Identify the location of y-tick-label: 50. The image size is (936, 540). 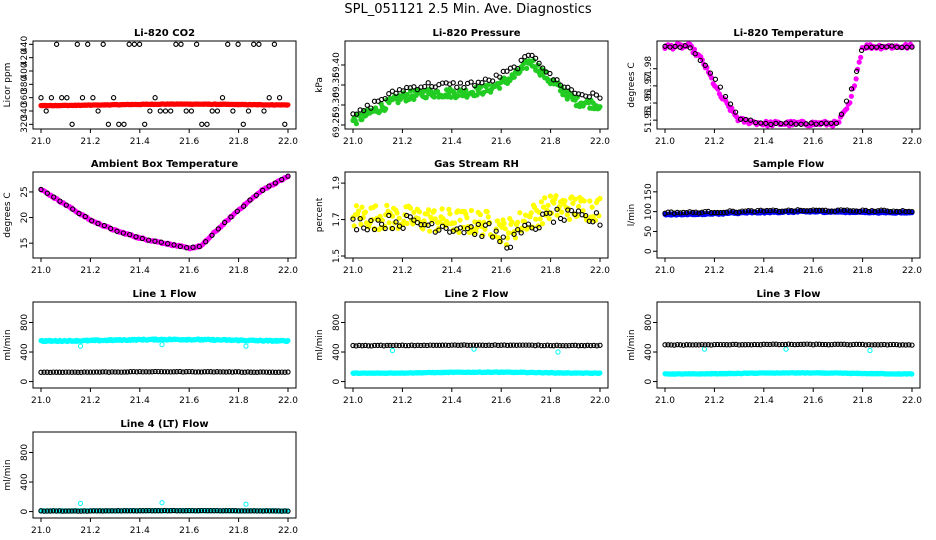
(649, 231).